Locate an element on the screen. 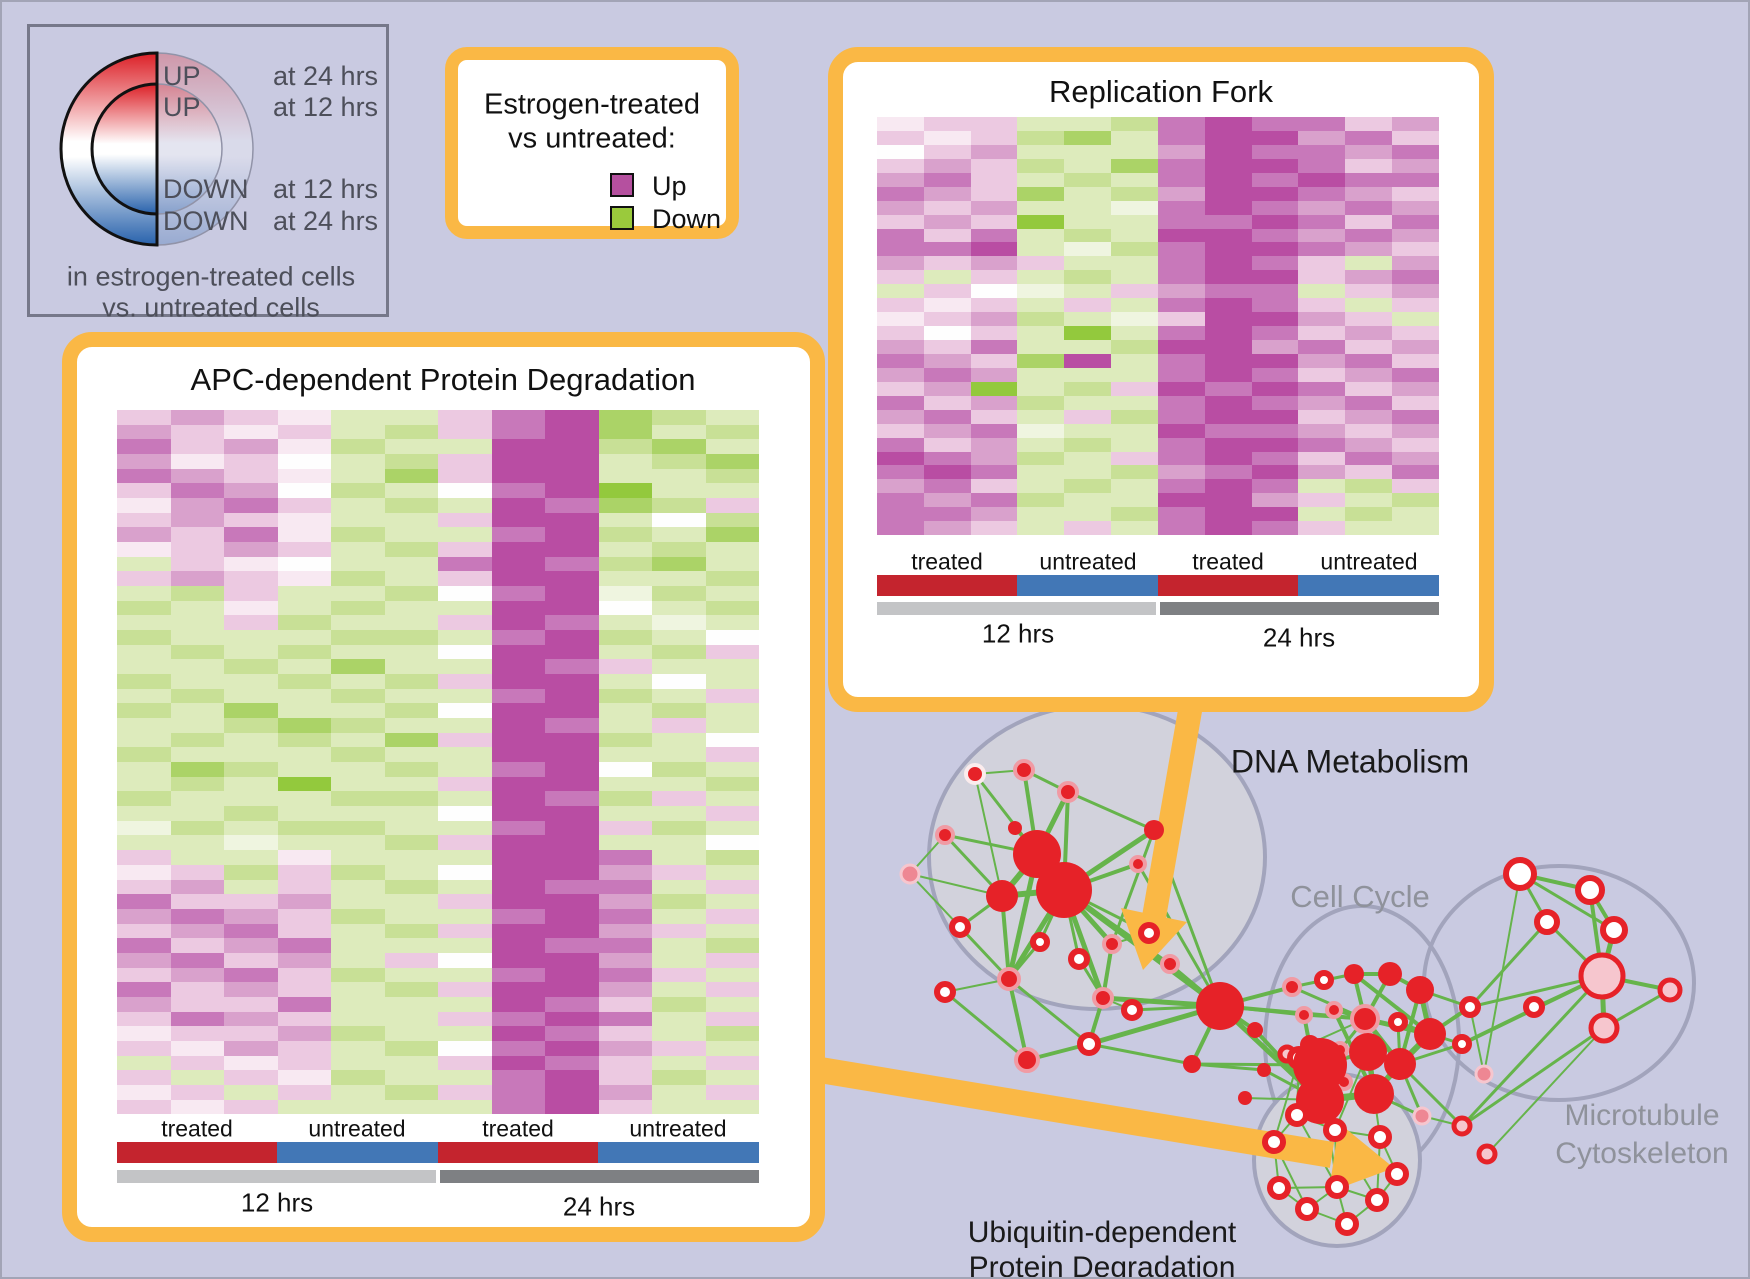 Image resolution: width=1750 pixels, height=1279 pixels. ring-row-dir: DOWN is located at coordinates (206, 189).